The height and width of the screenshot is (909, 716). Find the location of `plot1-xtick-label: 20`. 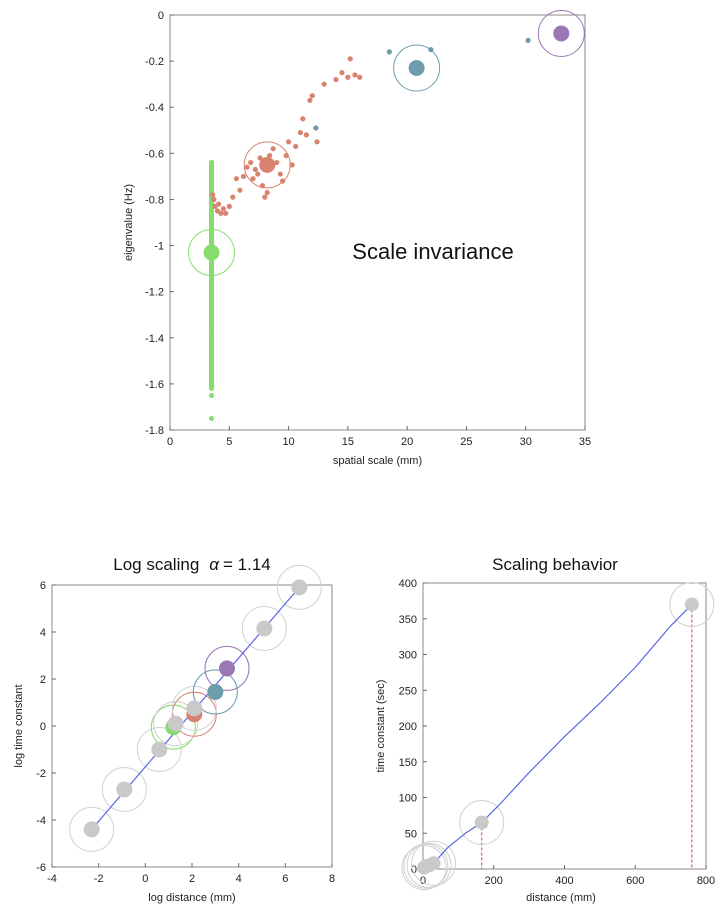

plot1-xtick-label: 20 is located at coordinates (407, 442).